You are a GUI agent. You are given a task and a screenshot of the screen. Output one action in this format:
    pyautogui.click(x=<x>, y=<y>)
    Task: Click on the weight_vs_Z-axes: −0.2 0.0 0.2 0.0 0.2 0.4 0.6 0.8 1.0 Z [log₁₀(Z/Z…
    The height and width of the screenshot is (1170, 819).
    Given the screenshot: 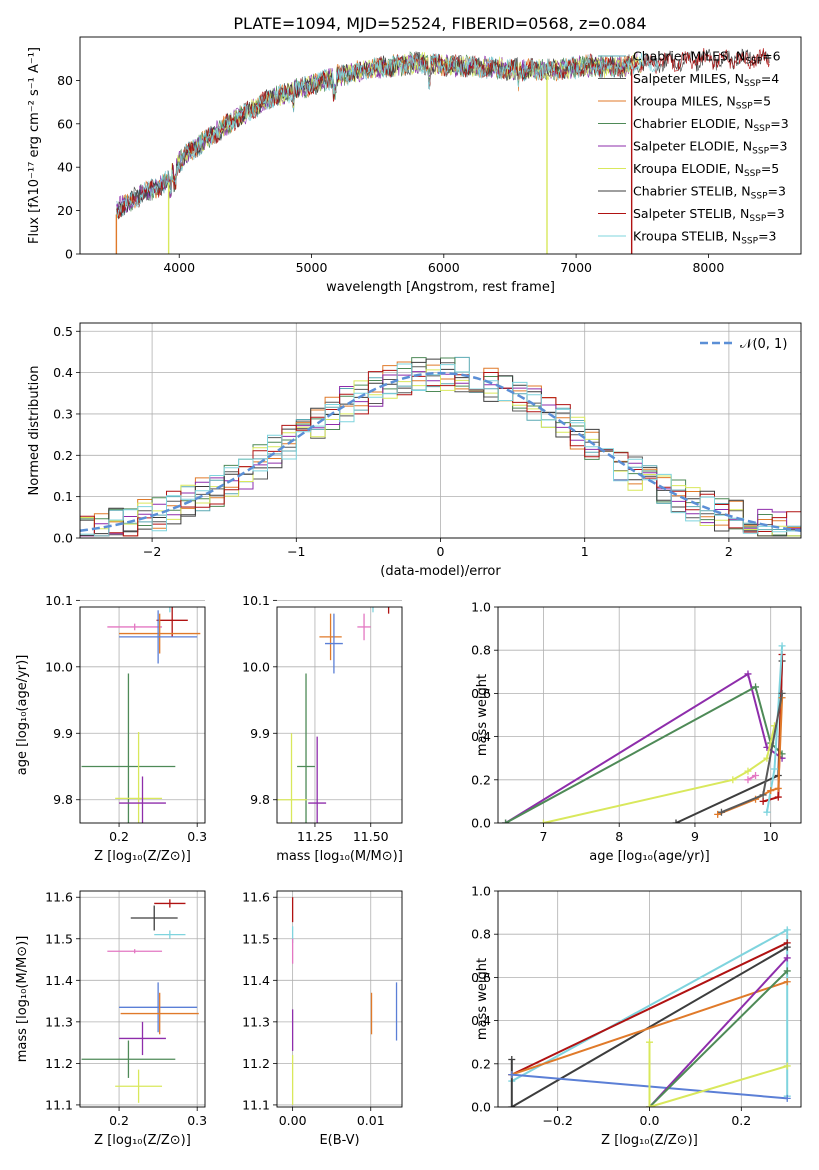 What is the action you would take?
    pyautogui.click(x=636, y=1016)
    